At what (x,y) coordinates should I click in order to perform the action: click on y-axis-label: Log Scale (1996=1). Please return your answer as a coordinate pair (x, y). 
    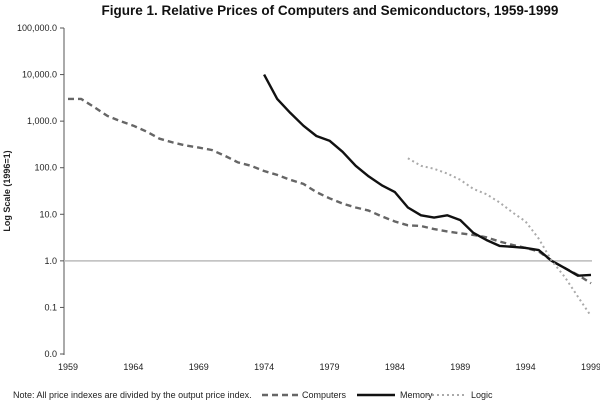
    Looking at the image, I should click on (7, 190).